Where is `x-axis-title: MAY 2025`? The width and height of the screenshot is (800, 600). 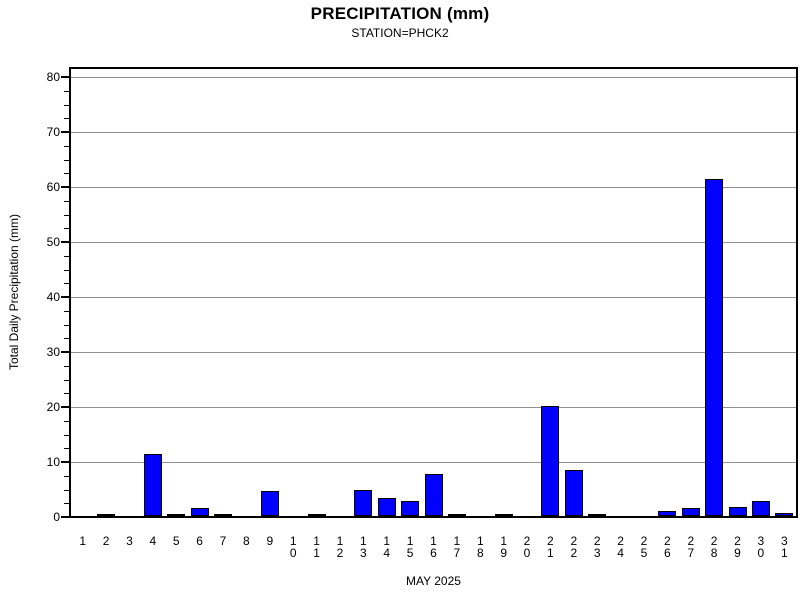
x-axis-title: MAY 2025 is located at coordinates (433, 581).